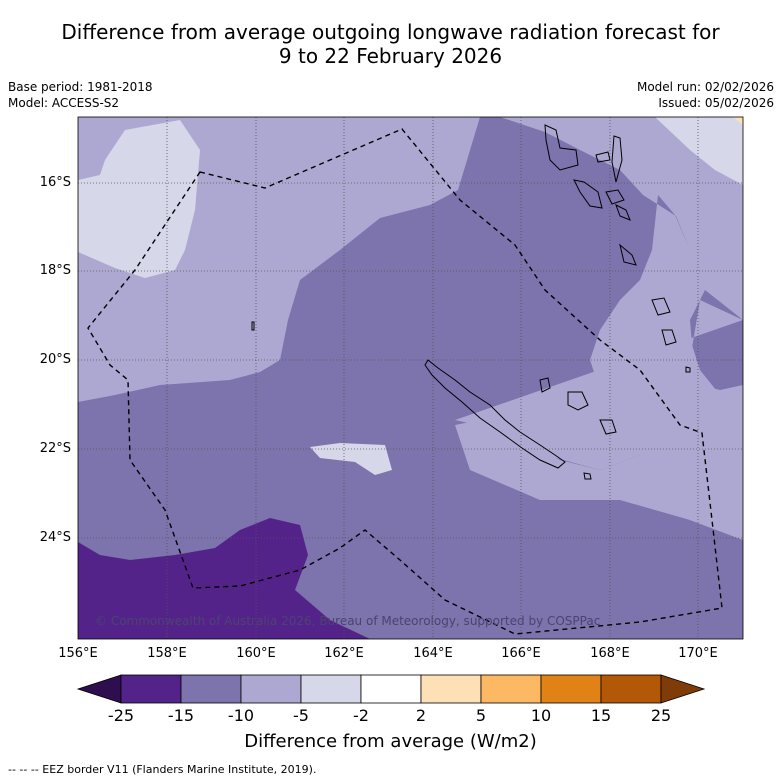 The image size is (781, 781). Describe the element at coordinates (55, 359) in the screenshot. I see `y-tick-20S: 20°S` at that location.